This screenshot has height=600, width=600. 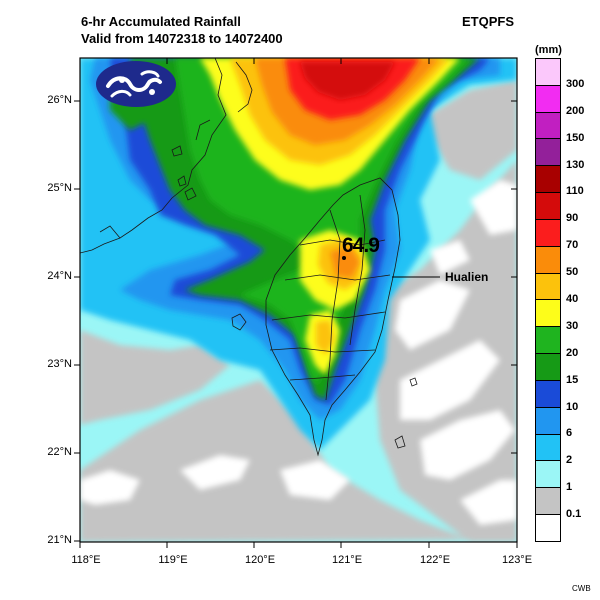 What do you see at coordinates (344, 258) in the screenshot?
I see `max-point-marker` at bounding box center [344, 258].